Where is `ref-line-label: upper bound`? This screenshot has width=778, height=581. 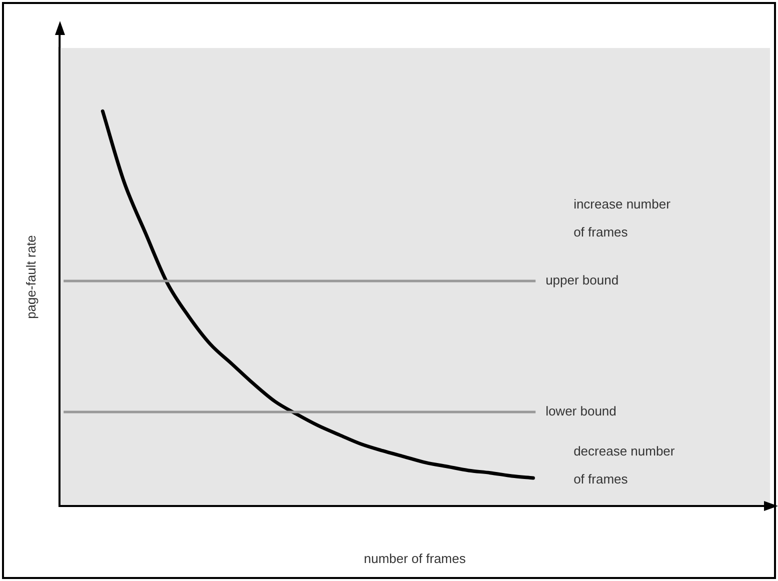
ref-line-label: upper bound is located at coordinates (582, 280).